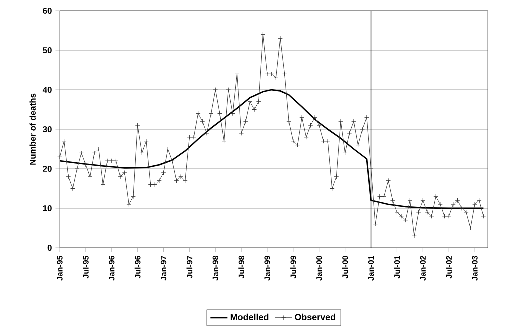 Image resolution: width=510 pixels, height=334 pixels. What do you see at coordinates (47, 169) in the screenshot?
I see `y-tick-label: 20` at bounding box center [47, 169].